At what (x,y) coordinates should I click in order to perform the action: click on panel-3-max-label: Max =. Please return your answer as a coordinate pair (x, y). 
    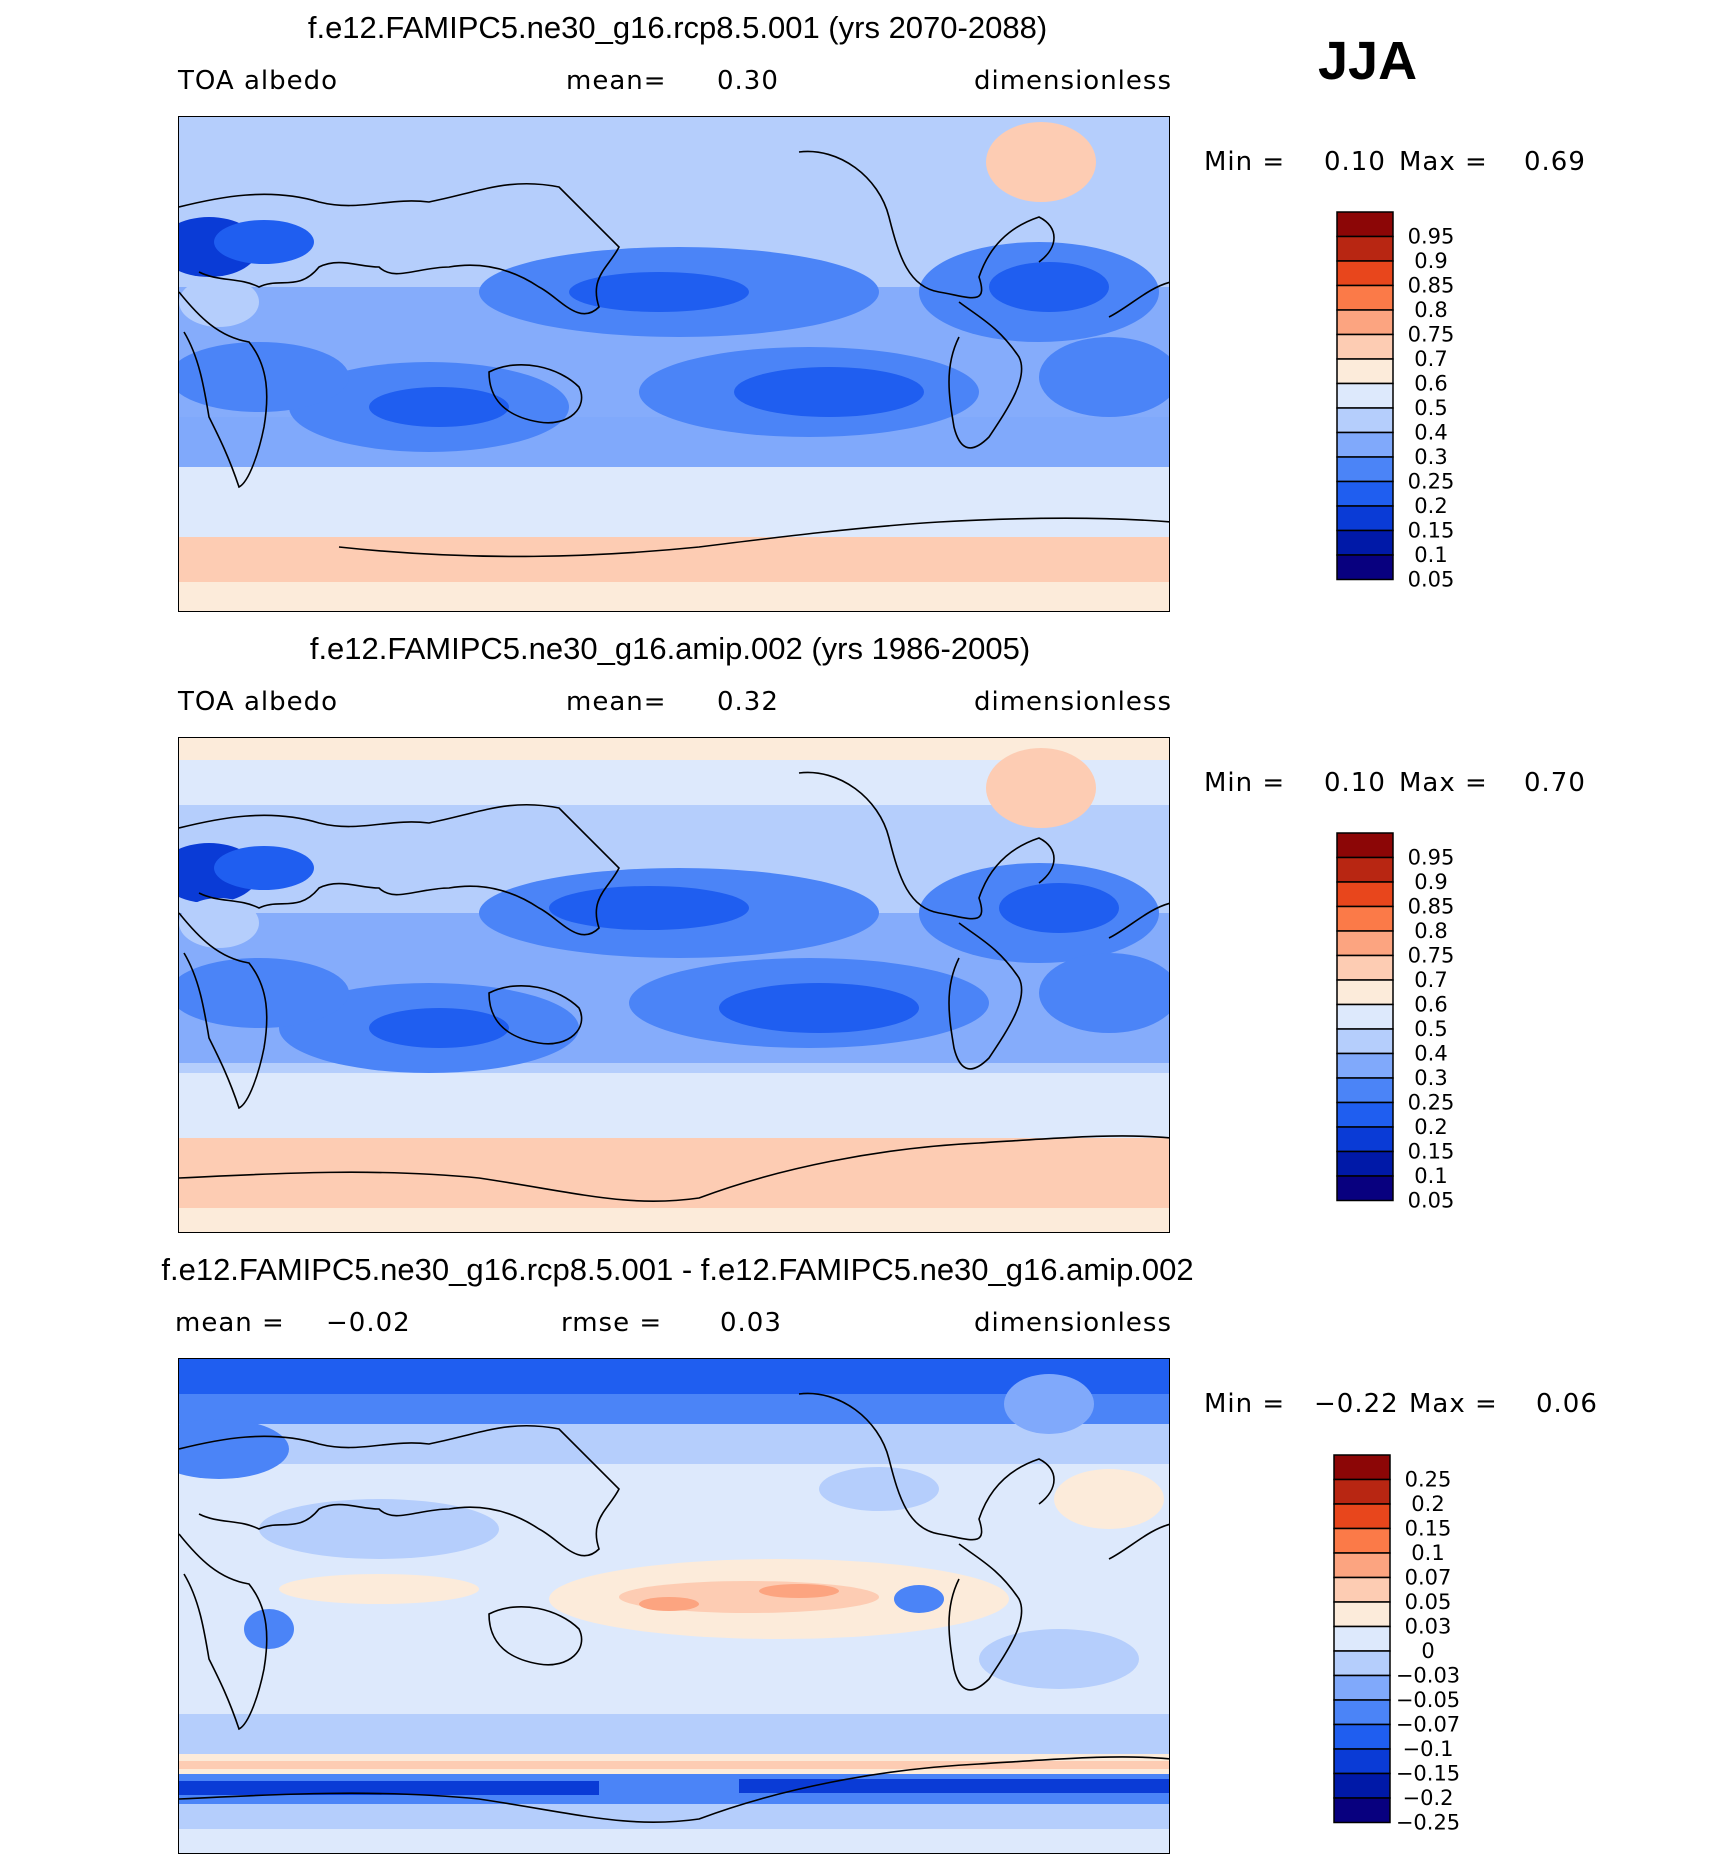
    Looking at the image, I should click on (1453, 1404).